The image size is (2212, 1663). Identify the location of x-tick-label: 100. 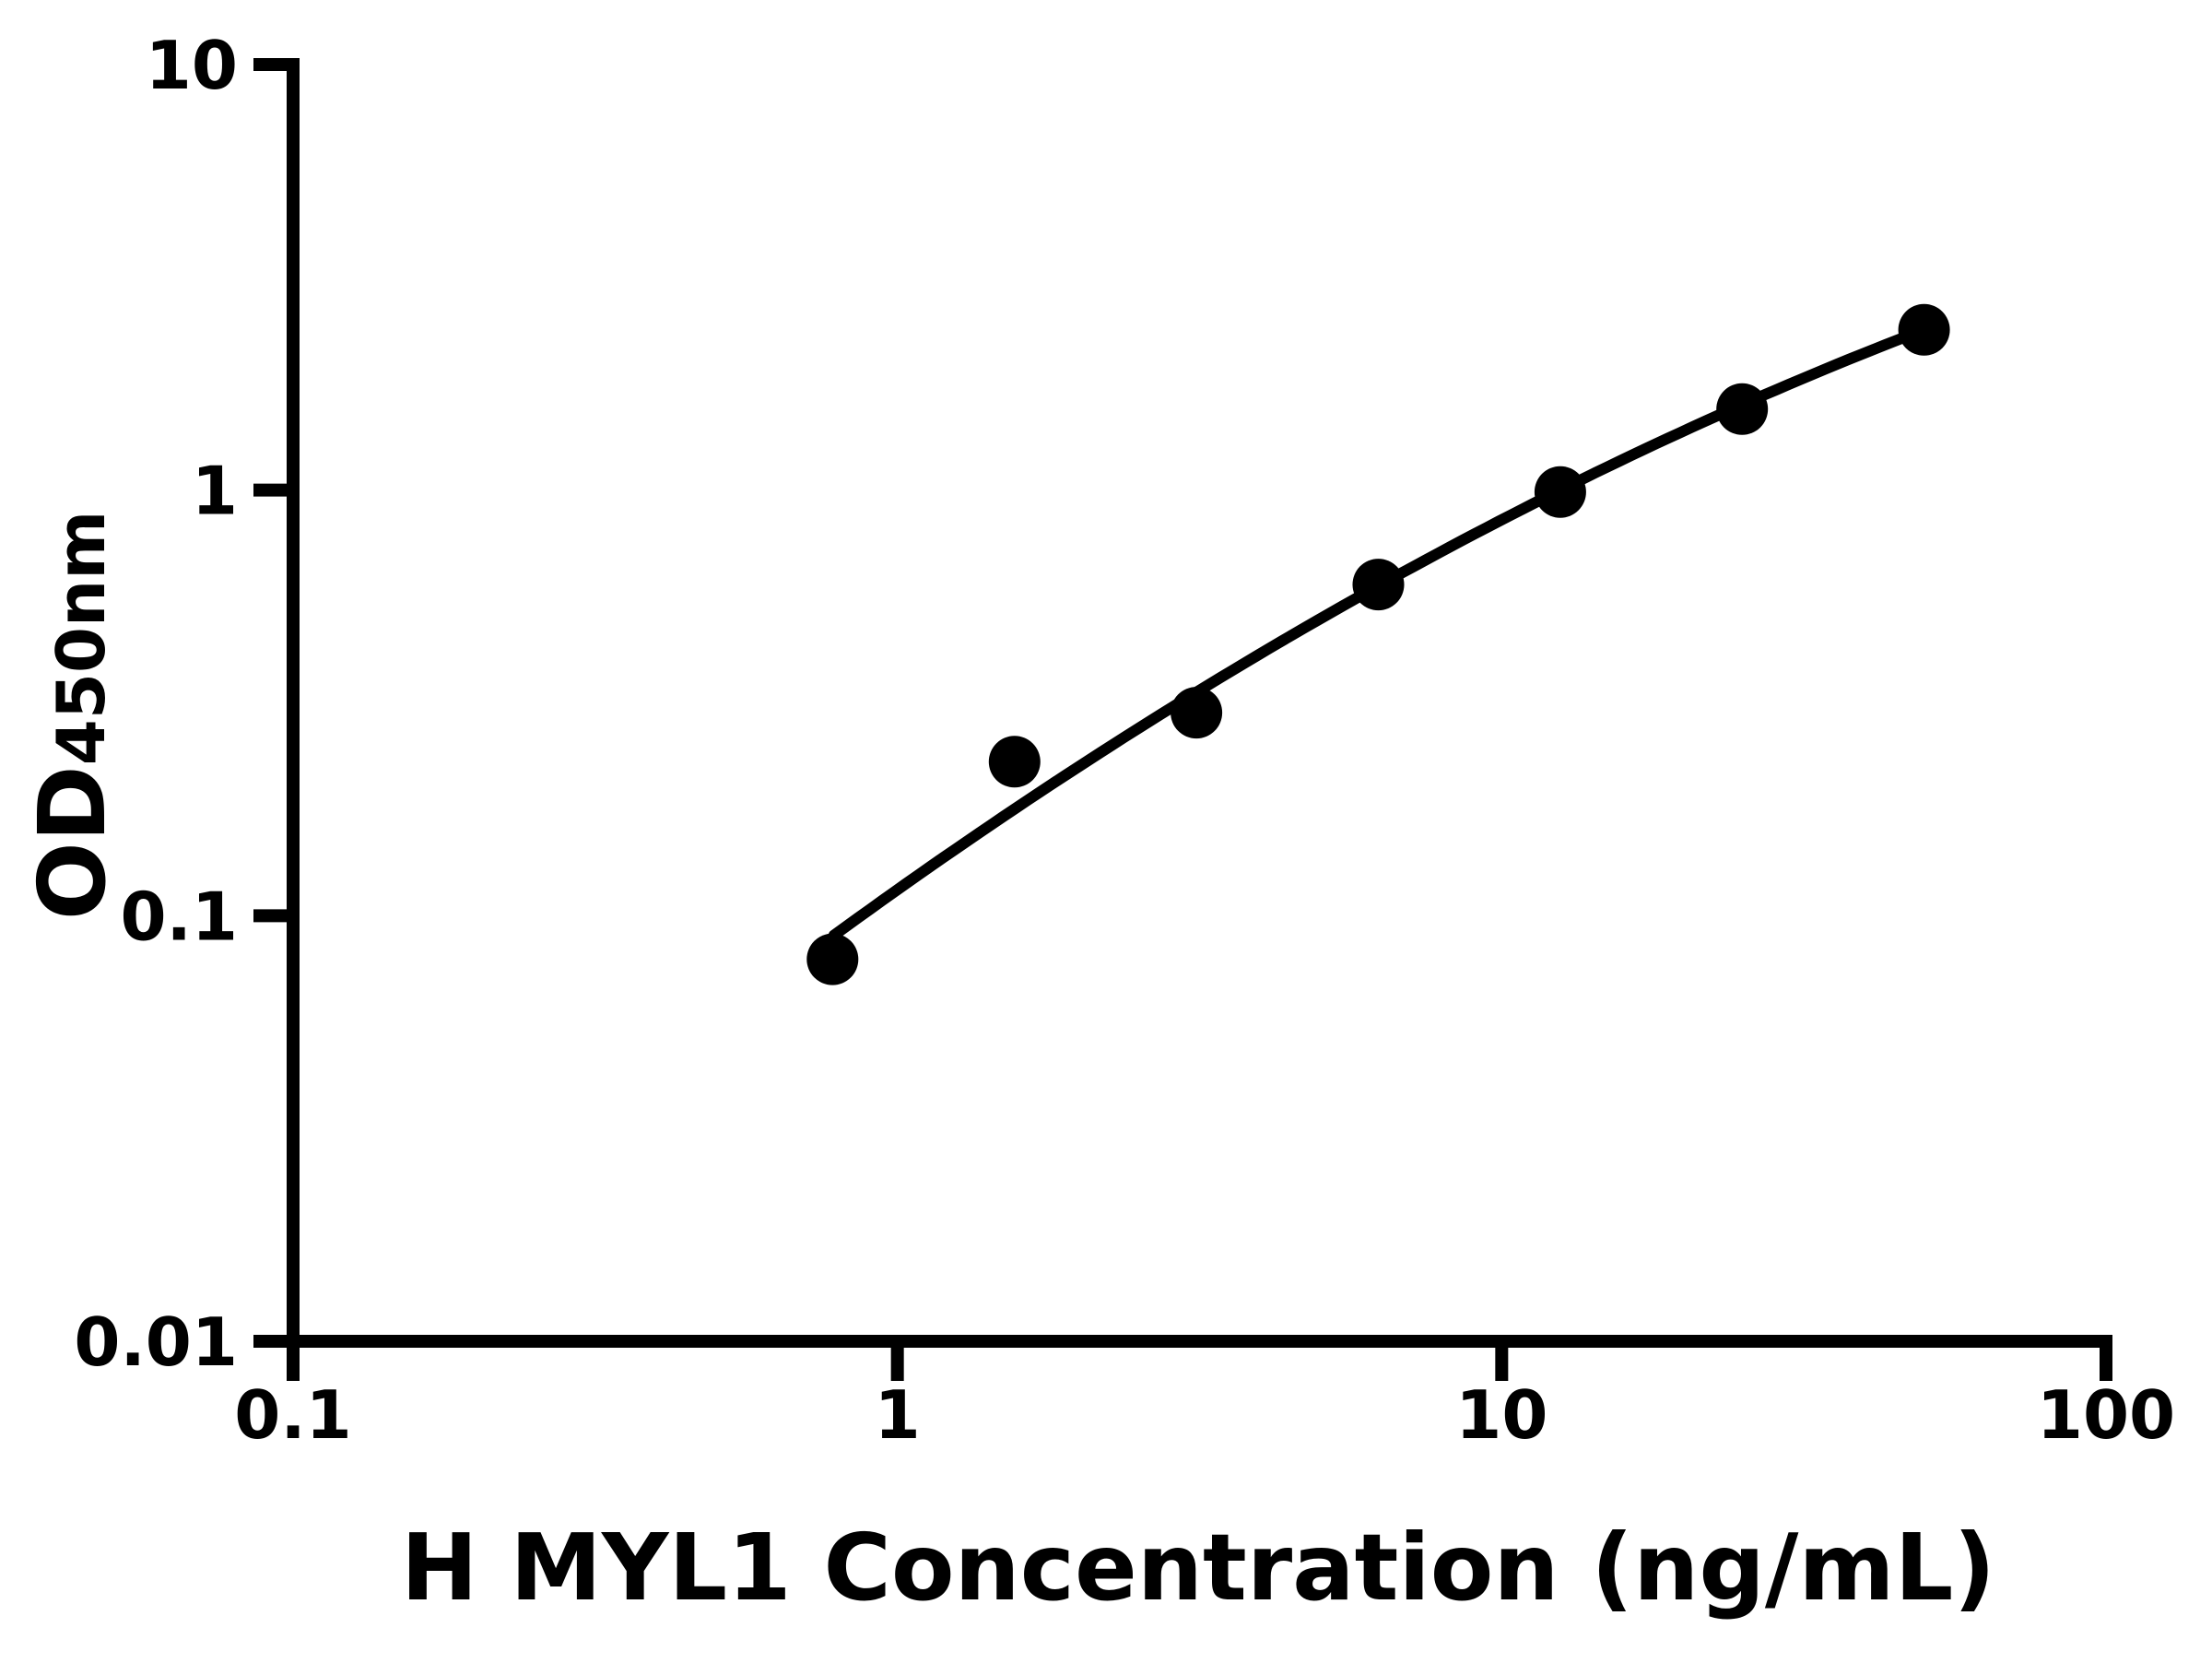
(2106, 1415).